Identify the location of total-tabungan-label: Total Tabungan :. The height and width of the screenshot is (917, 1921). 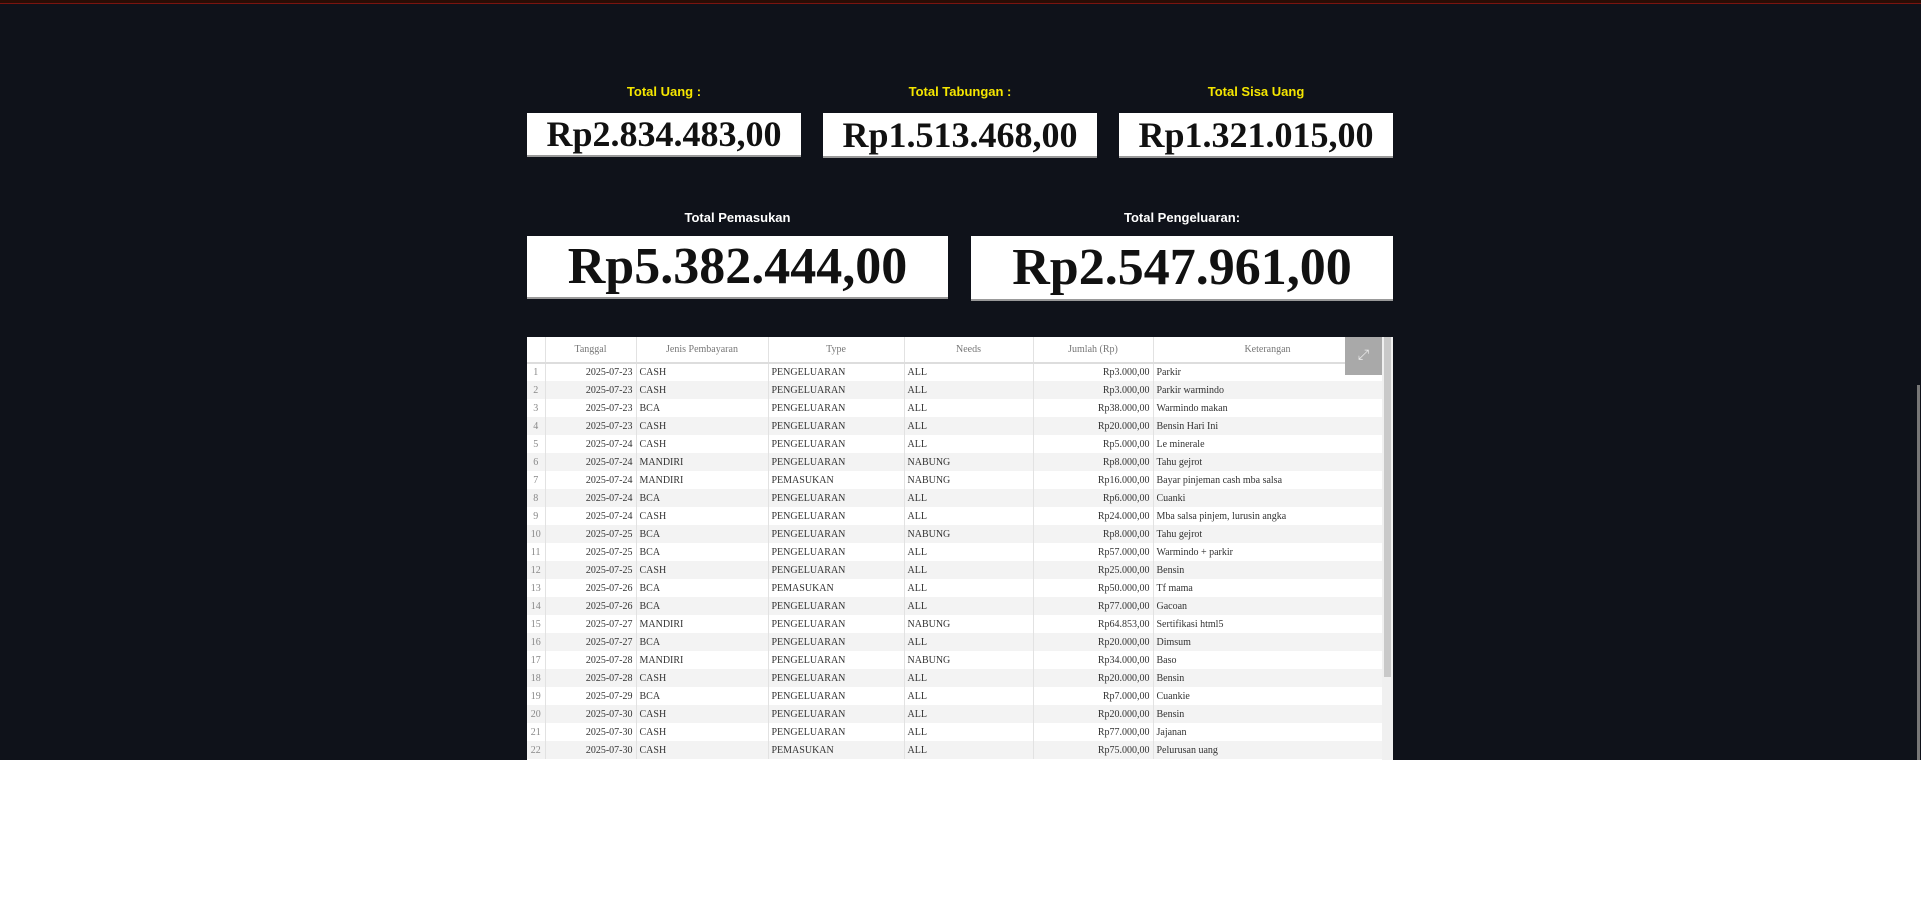
(960, 91).